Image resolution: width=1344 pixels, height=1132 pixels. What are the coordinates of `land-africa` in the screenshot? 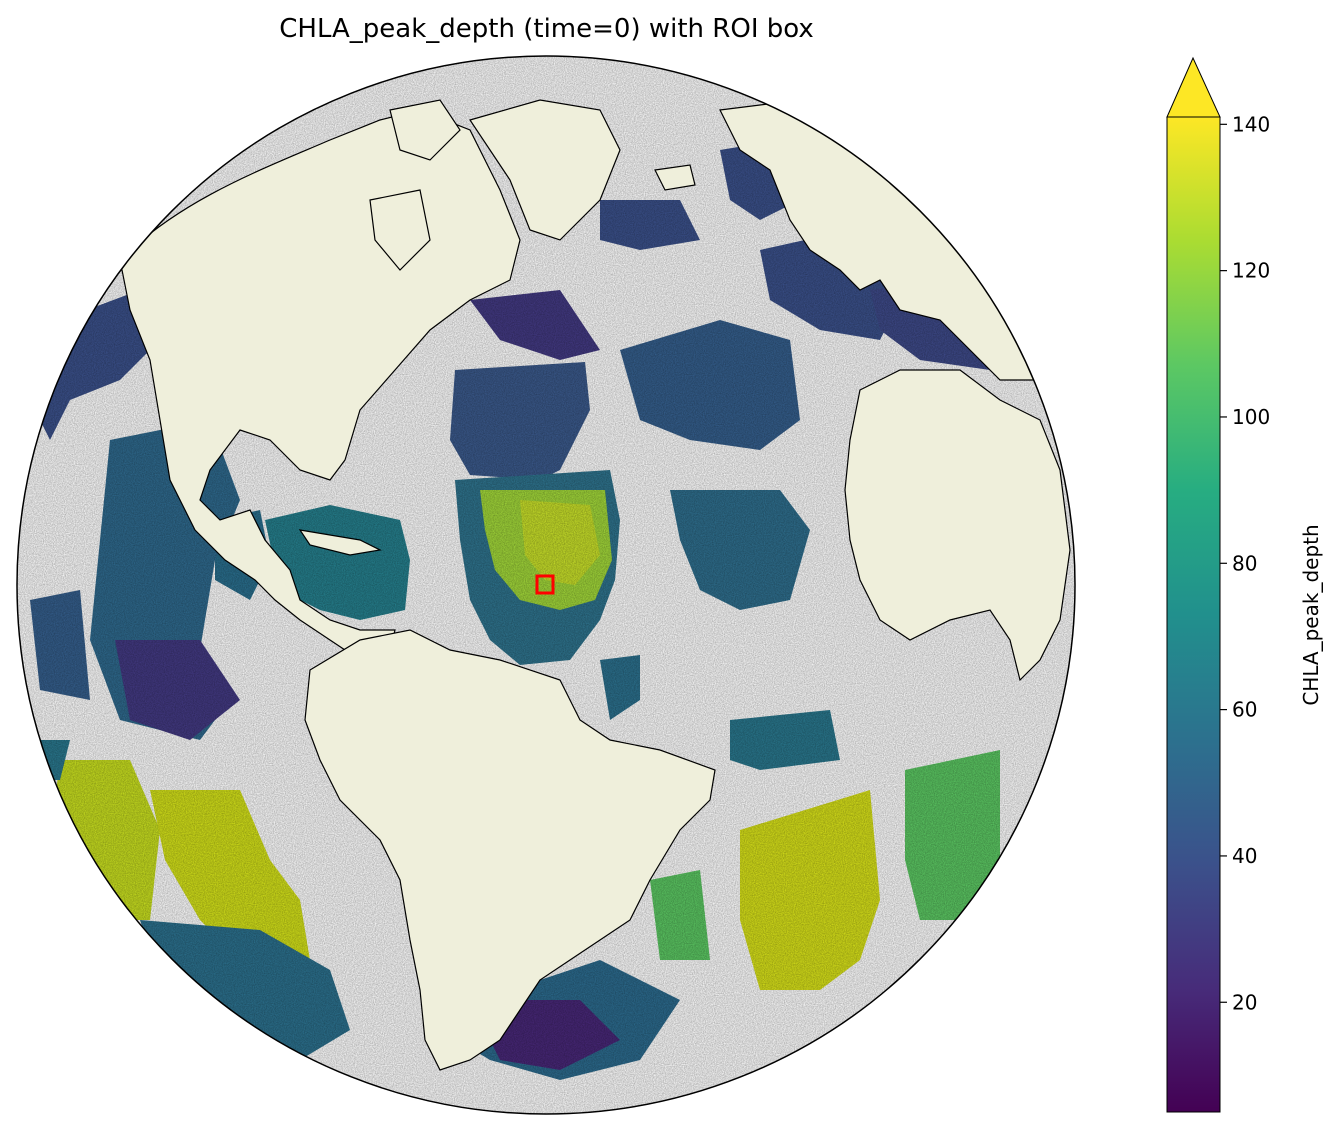 It's located at (957, 525).